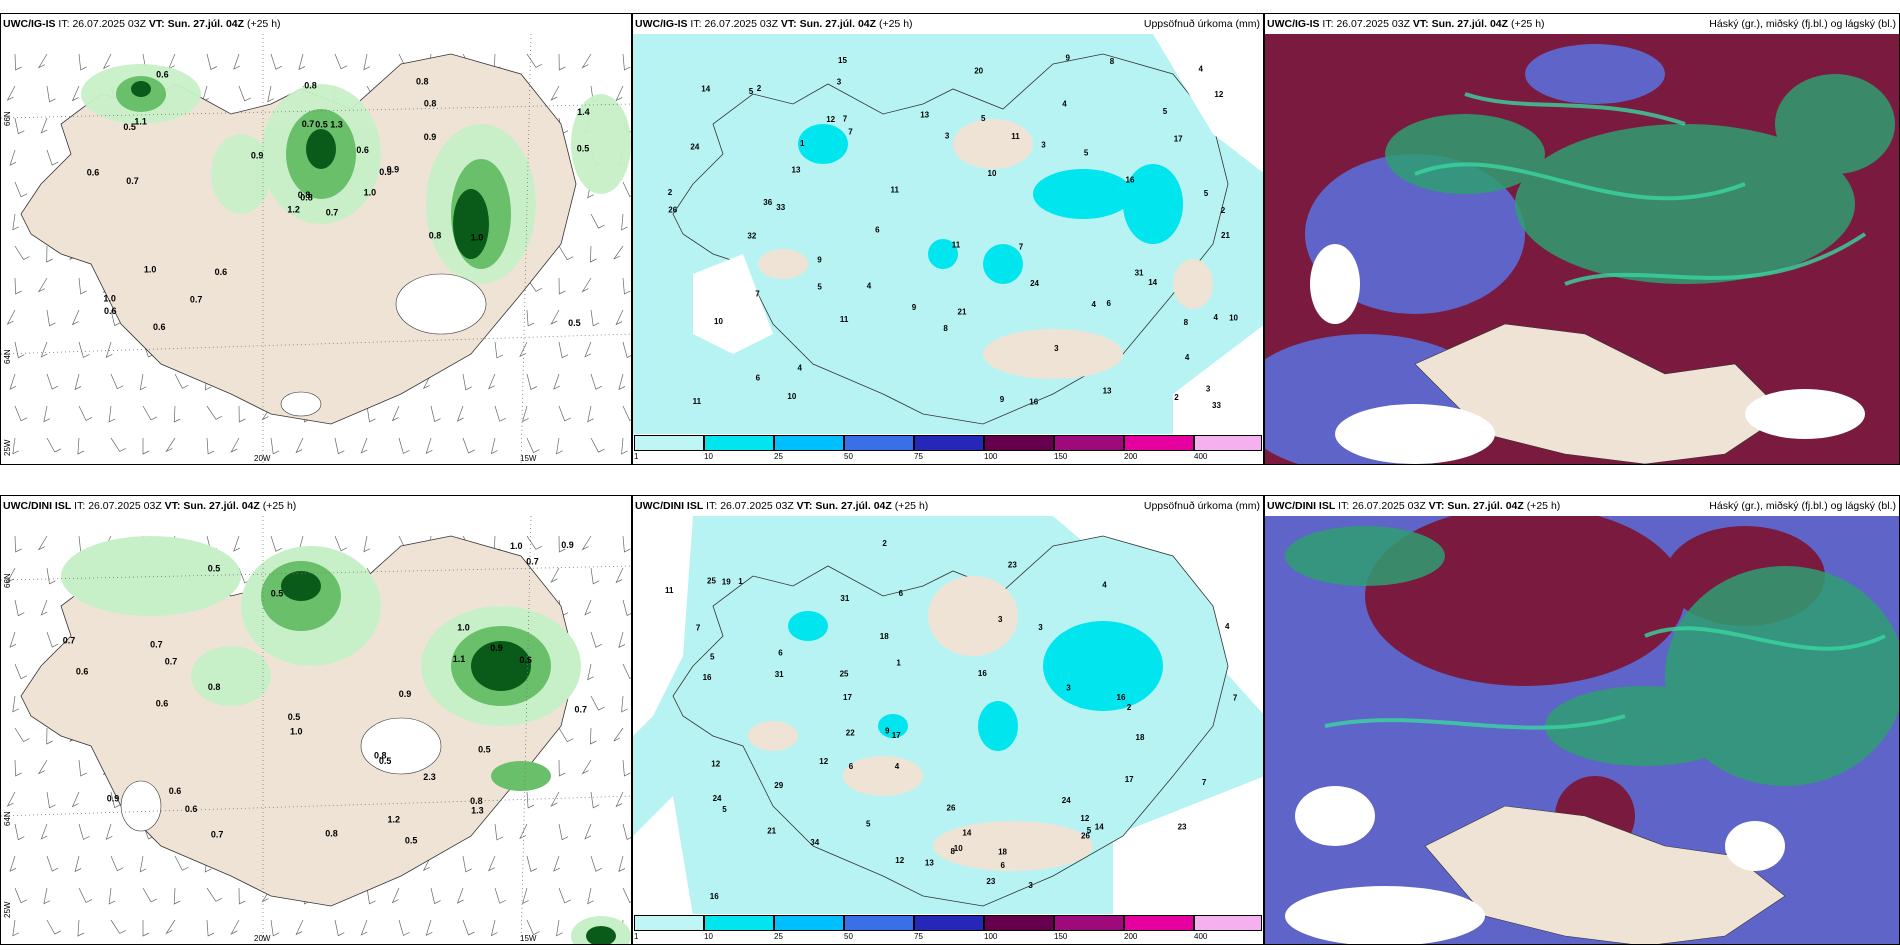  I want to click on value-label: 10, so click(1233, 318).